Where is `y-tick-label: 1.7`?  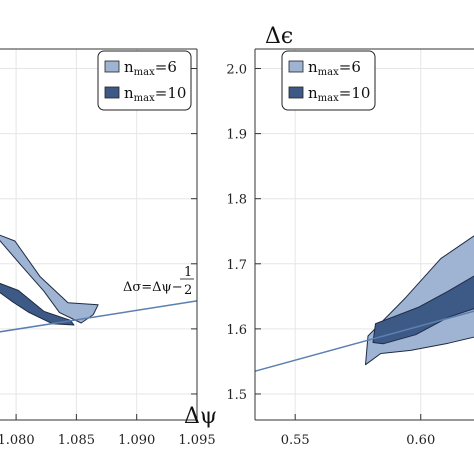
y-tick-label: 1.7 is located at coordinates (236, 265).